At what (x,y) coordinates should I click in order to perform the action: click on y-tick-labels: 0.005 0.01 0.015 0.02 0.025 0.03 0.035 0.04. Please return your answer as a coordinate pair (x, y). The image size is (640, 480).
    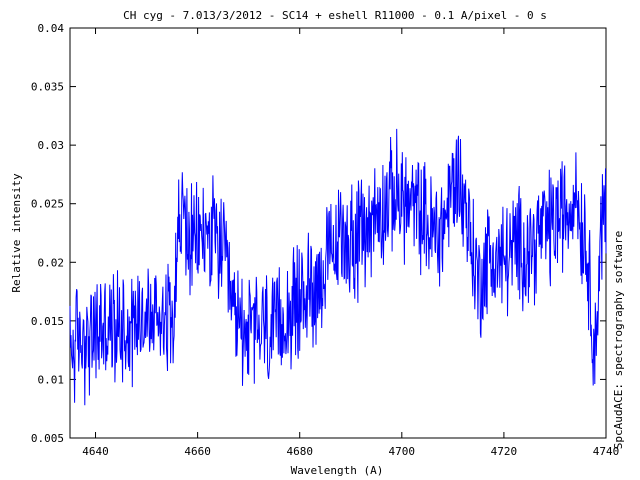
    Looking at the image, I should click on (47, 233).